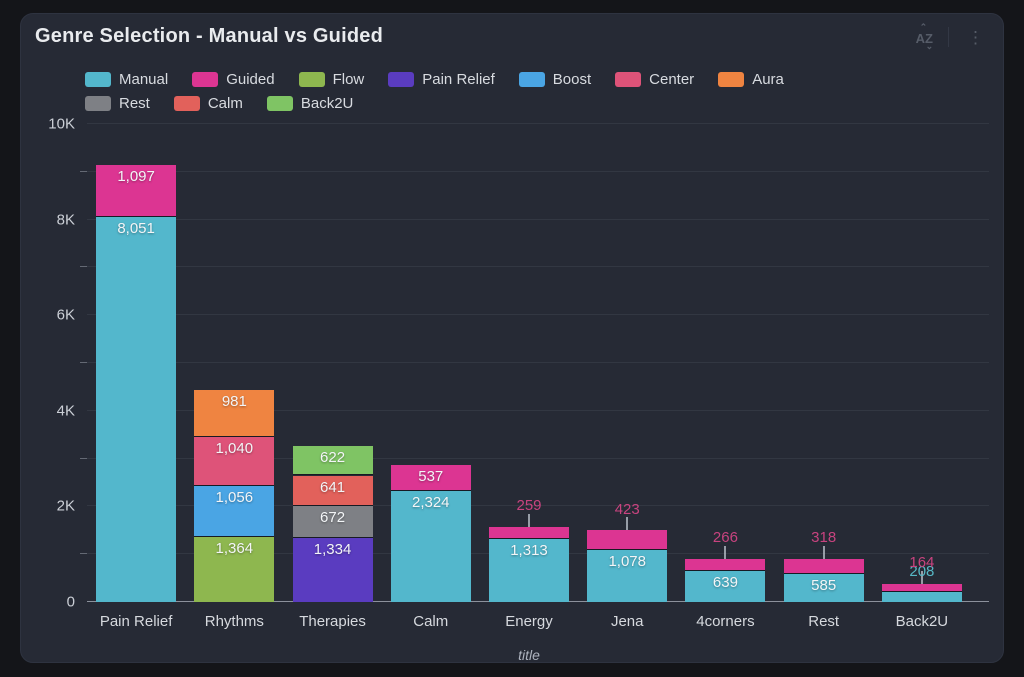 Image resolution: width=1024 pixels, height=677 pixels. Describe the element at coordinates (234, 621) in the screenshot. I see `x-tick-label: Rhythms` at that location.